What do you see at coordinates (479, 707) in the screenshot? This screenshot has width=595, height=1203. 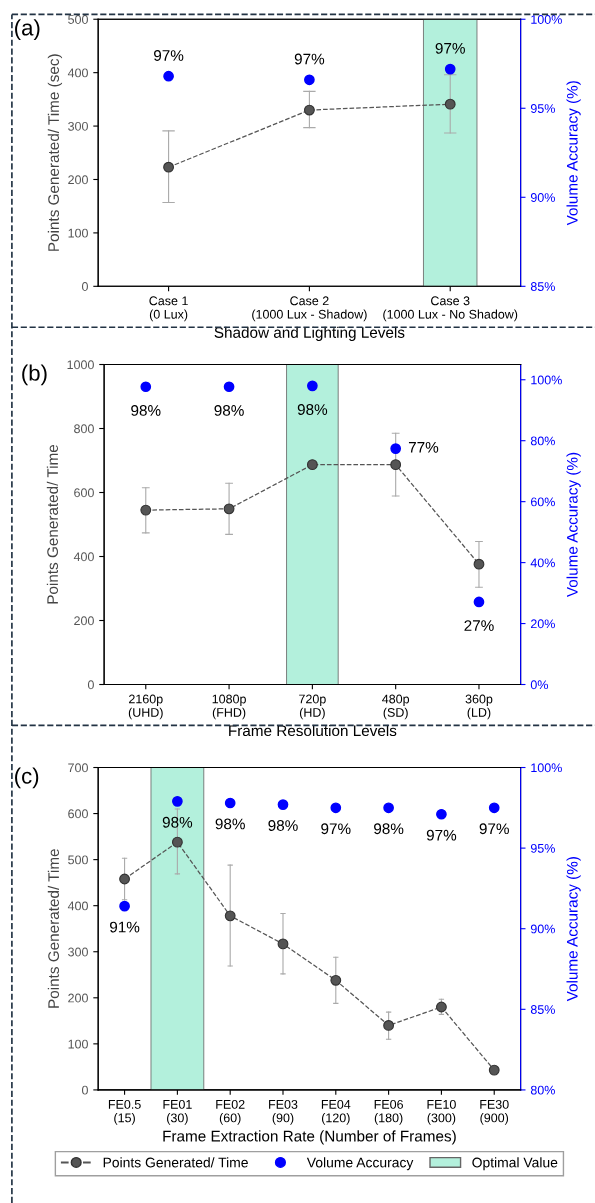 I see `x-tick-label: 360p (LD)` at bounding box center [479, 707].